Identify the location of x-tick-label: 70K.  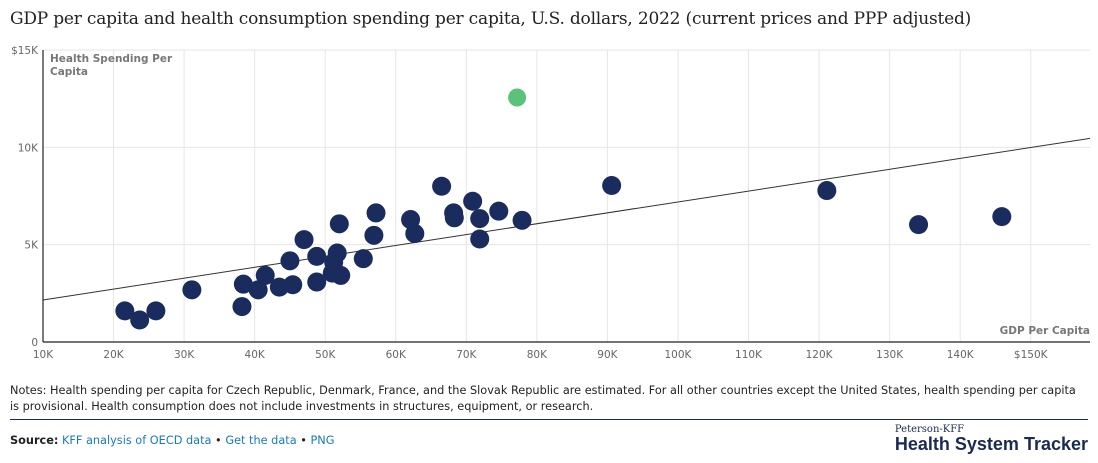
(466, 355).